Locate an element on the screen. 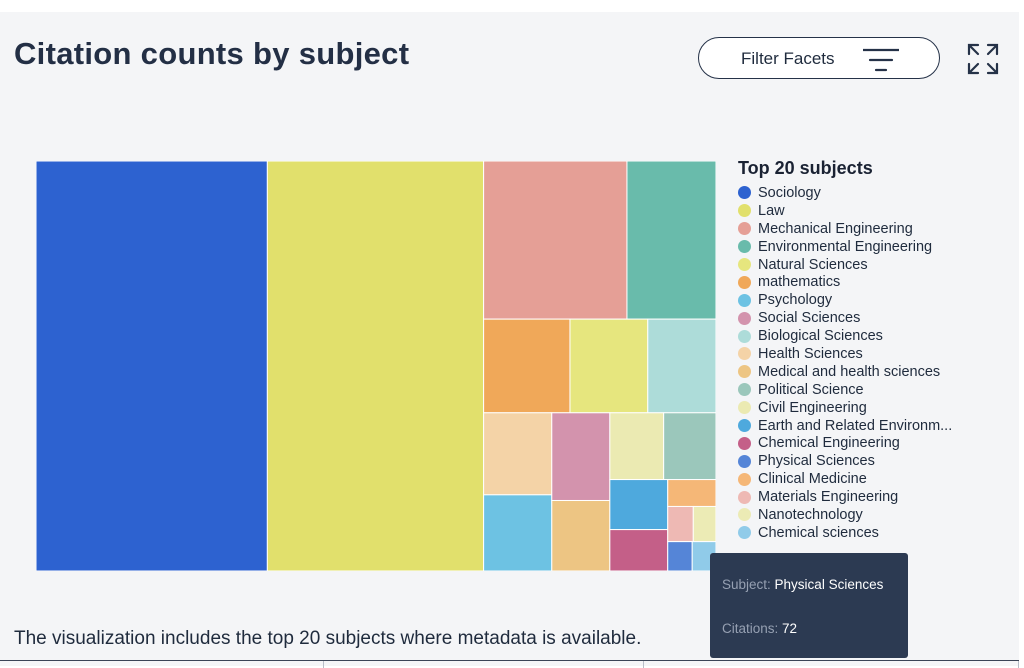 The height and width of the screenshot is (668, 1024). legend-item: Social Sciences is located at coordinates (858, 318).